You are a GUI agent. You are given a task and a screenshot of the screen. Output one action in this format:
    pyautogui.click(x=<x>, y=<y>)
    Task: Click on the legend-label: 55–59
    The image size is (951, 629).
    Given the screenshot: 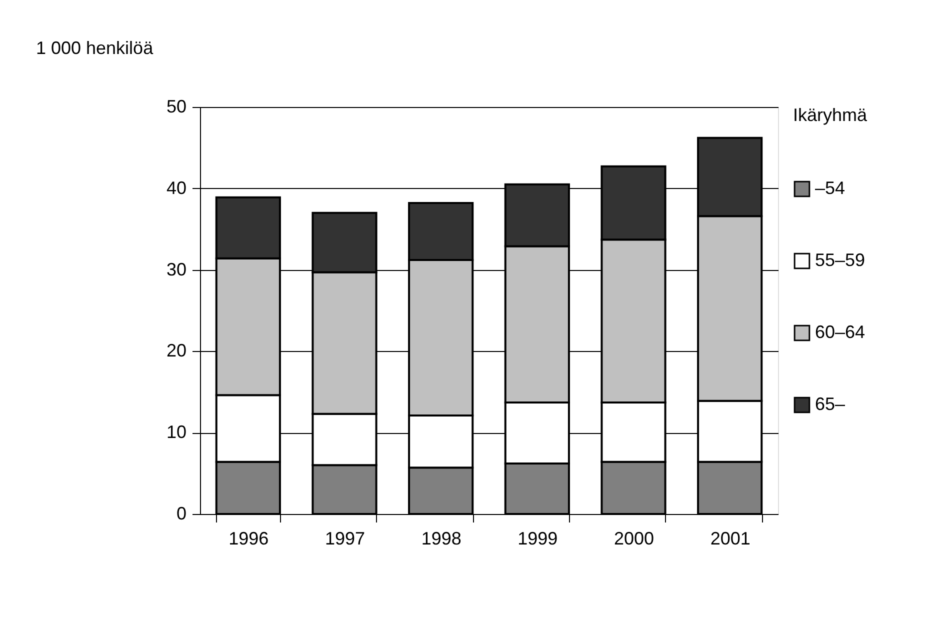 What is the action you would take?
    pyautogui.click(x=840, y=260)
    